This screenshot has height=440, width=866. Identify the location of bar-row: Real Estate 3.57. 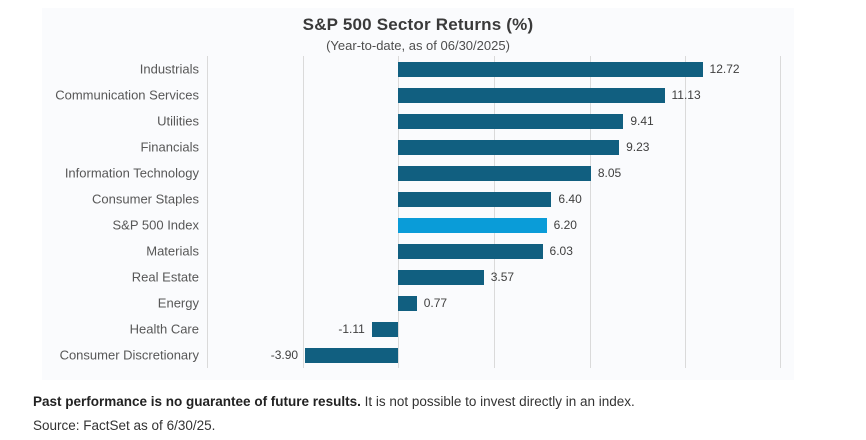
(456, 277).